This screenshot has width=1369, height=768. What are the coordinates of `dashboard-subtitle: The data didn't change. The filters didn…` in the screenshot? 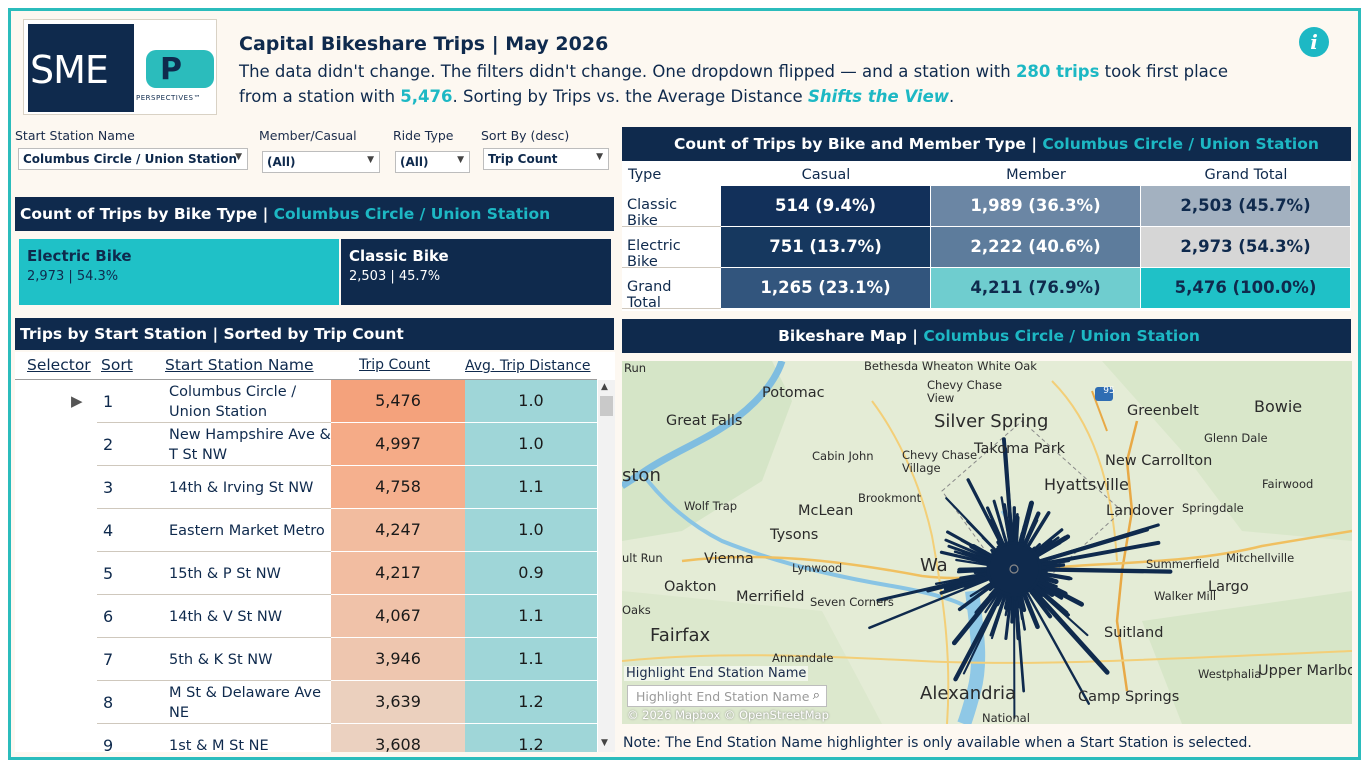 It's located at (754, 84).